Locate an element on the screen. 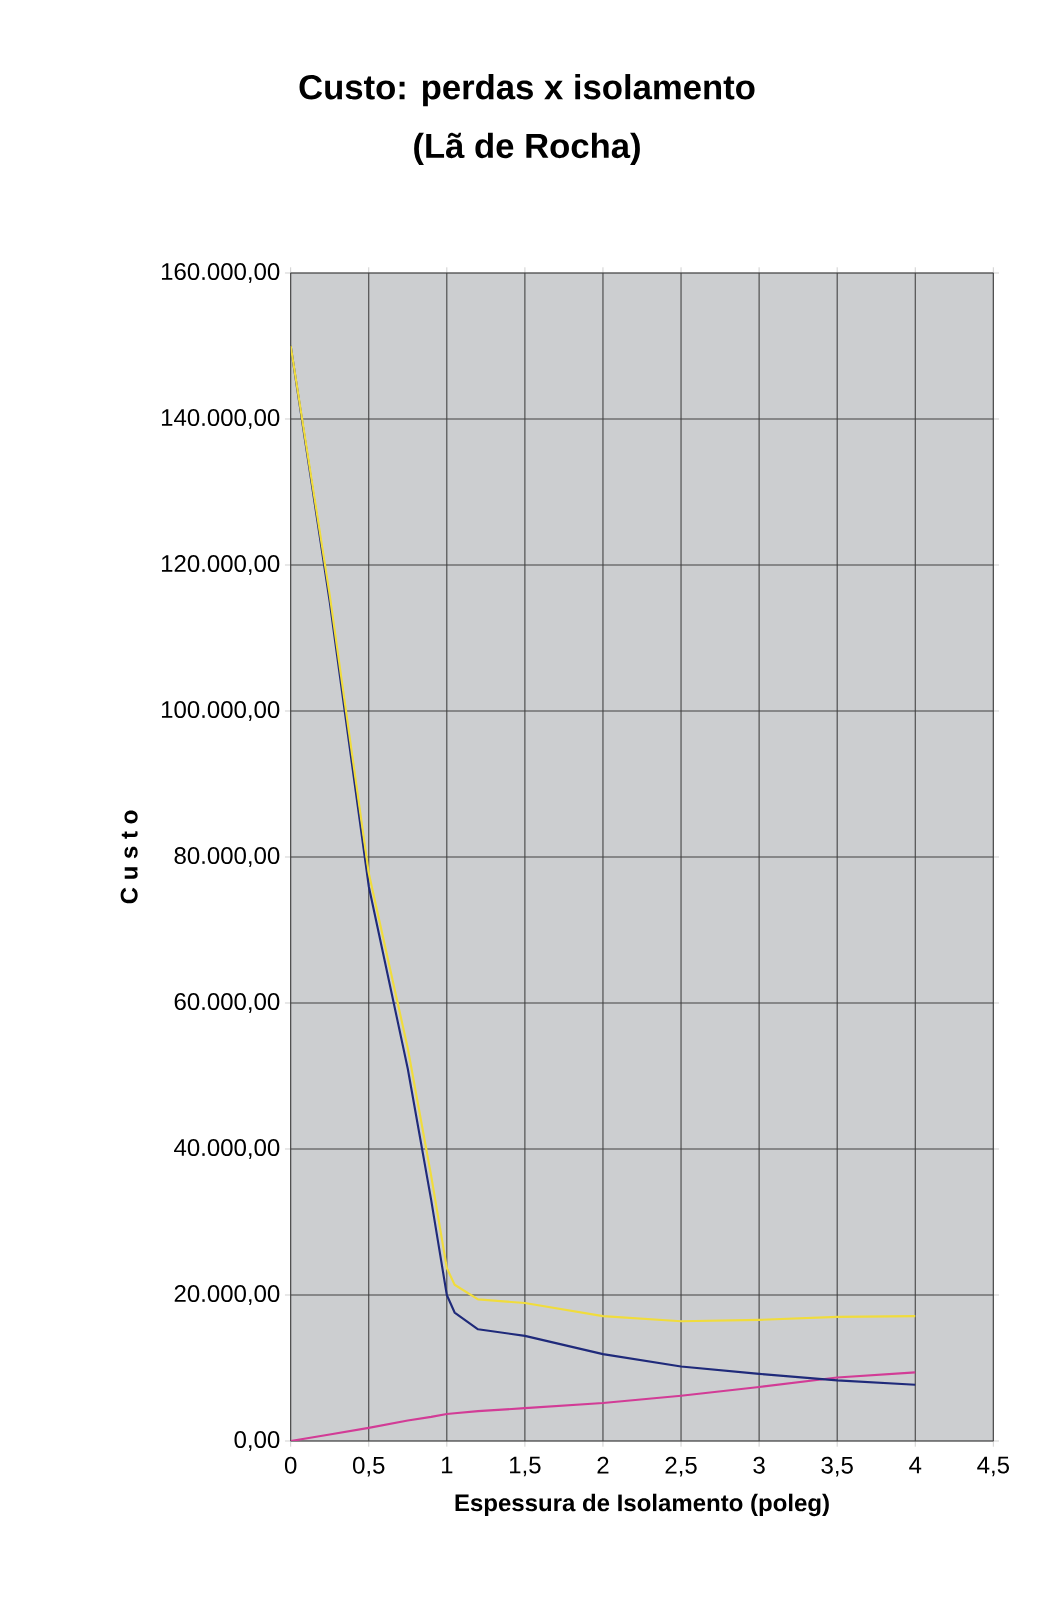  y-tick-label: 60.000,00 is located at coordinates (227, 1003).